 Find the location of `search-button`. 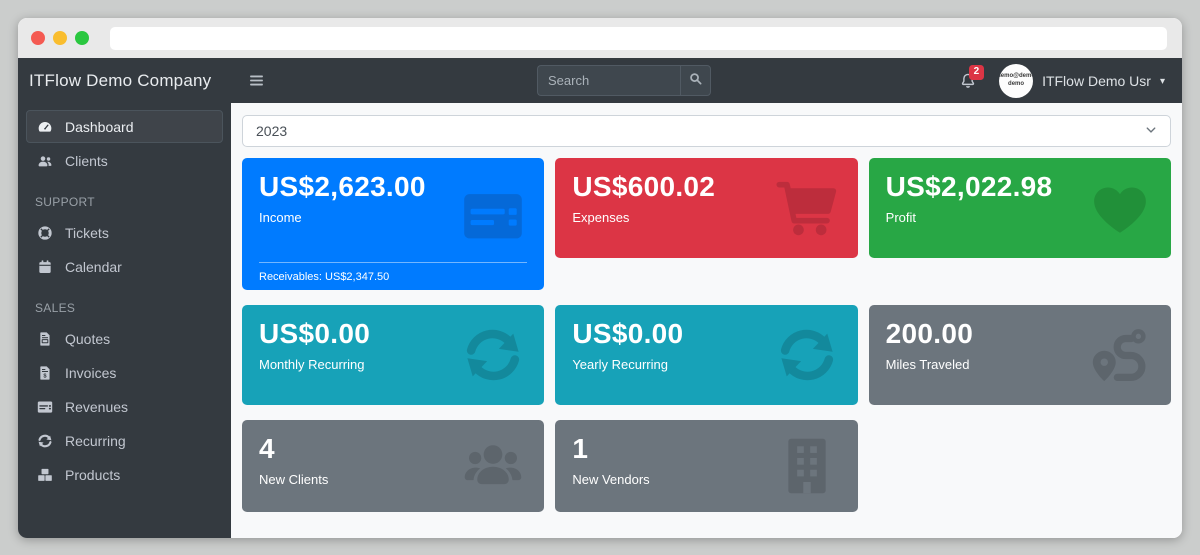

search-button is located at coordinates (695, 80).